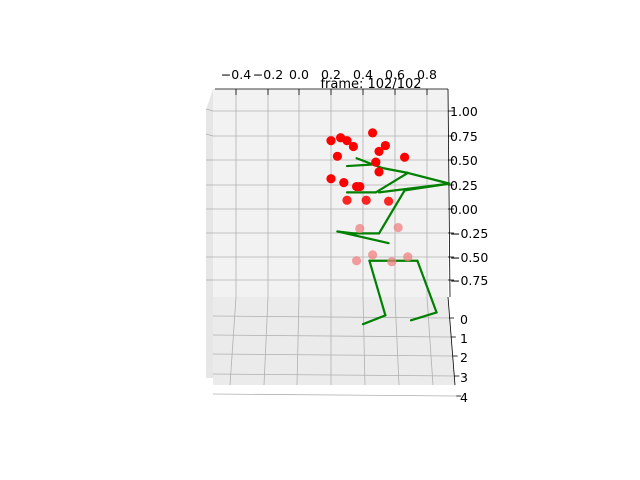 The height and width of the screenshot is (480, 640). What do you see at coordinates (236, 74) in the screenshot?
I see `x-tick-label: −0.4` at bounding box center [236, 74].